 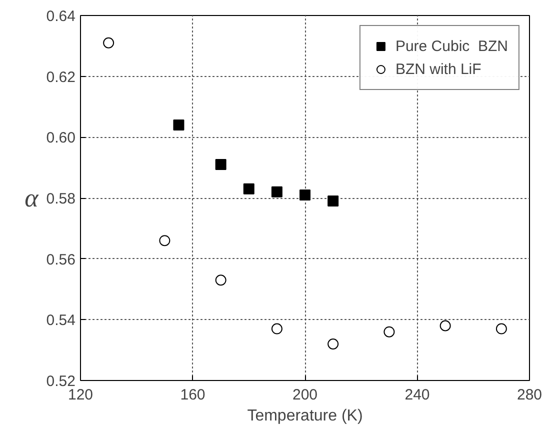 I want to click on y-tick-label: 0.64, so click(x=61, y=16).